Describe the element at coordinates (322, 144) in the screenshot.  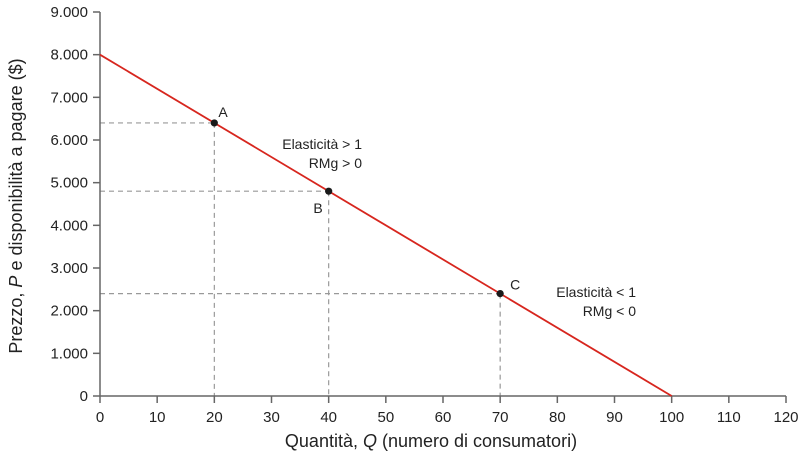
I see `annotation-line: Elasticità > 1` at that location.